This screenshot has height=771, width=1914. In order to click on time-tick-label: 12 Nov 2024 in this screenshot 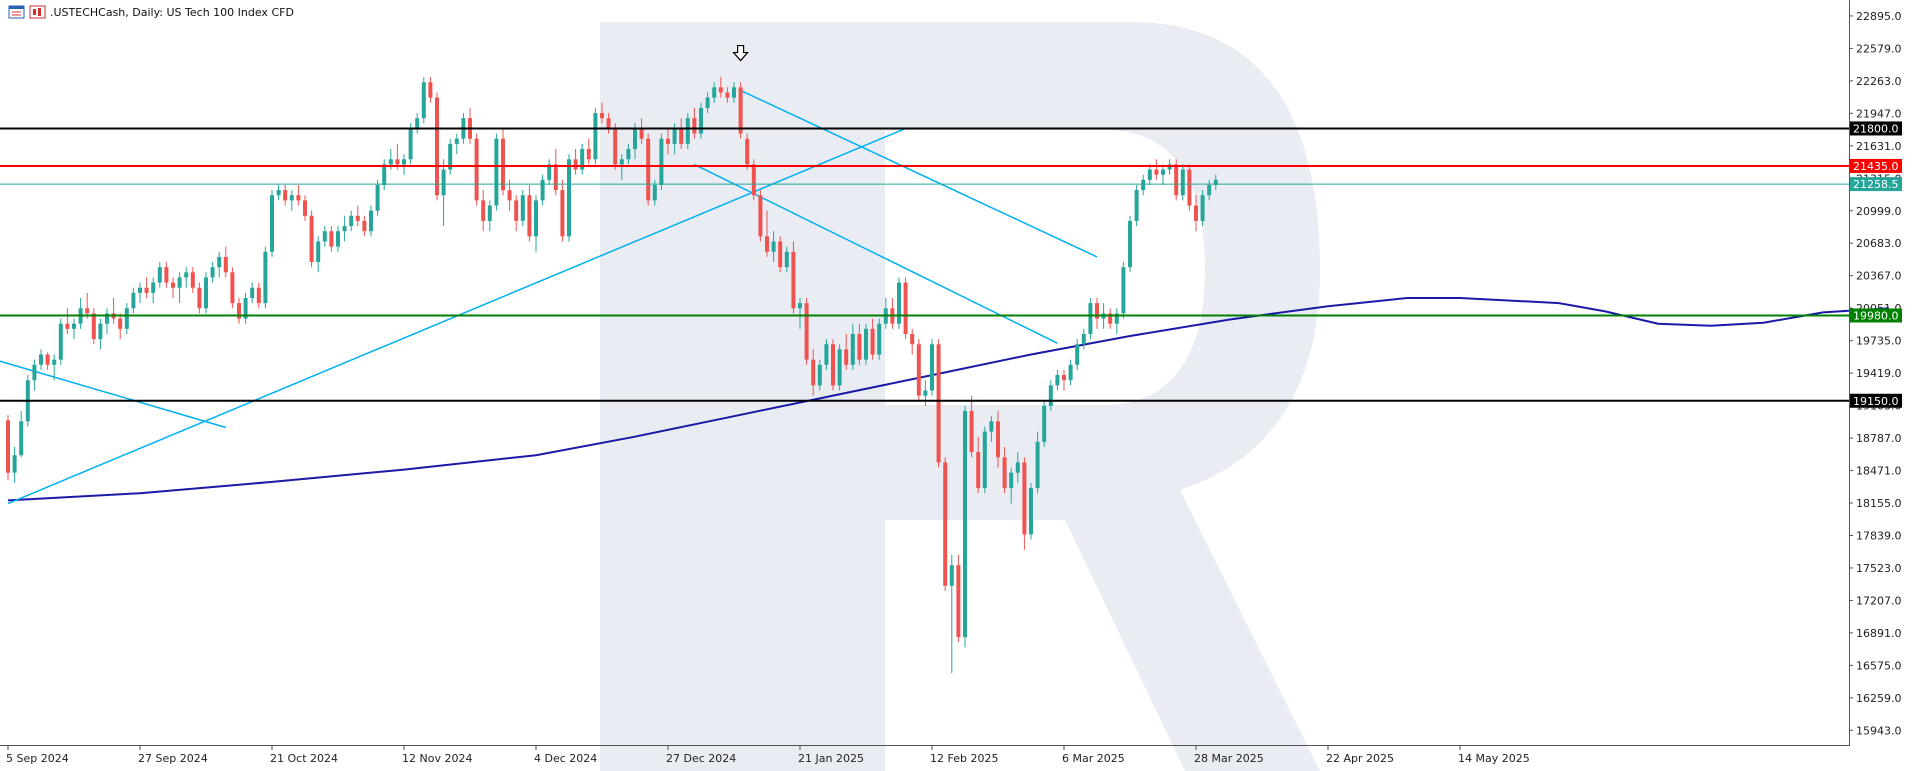, I will do `click(437, 758)`.